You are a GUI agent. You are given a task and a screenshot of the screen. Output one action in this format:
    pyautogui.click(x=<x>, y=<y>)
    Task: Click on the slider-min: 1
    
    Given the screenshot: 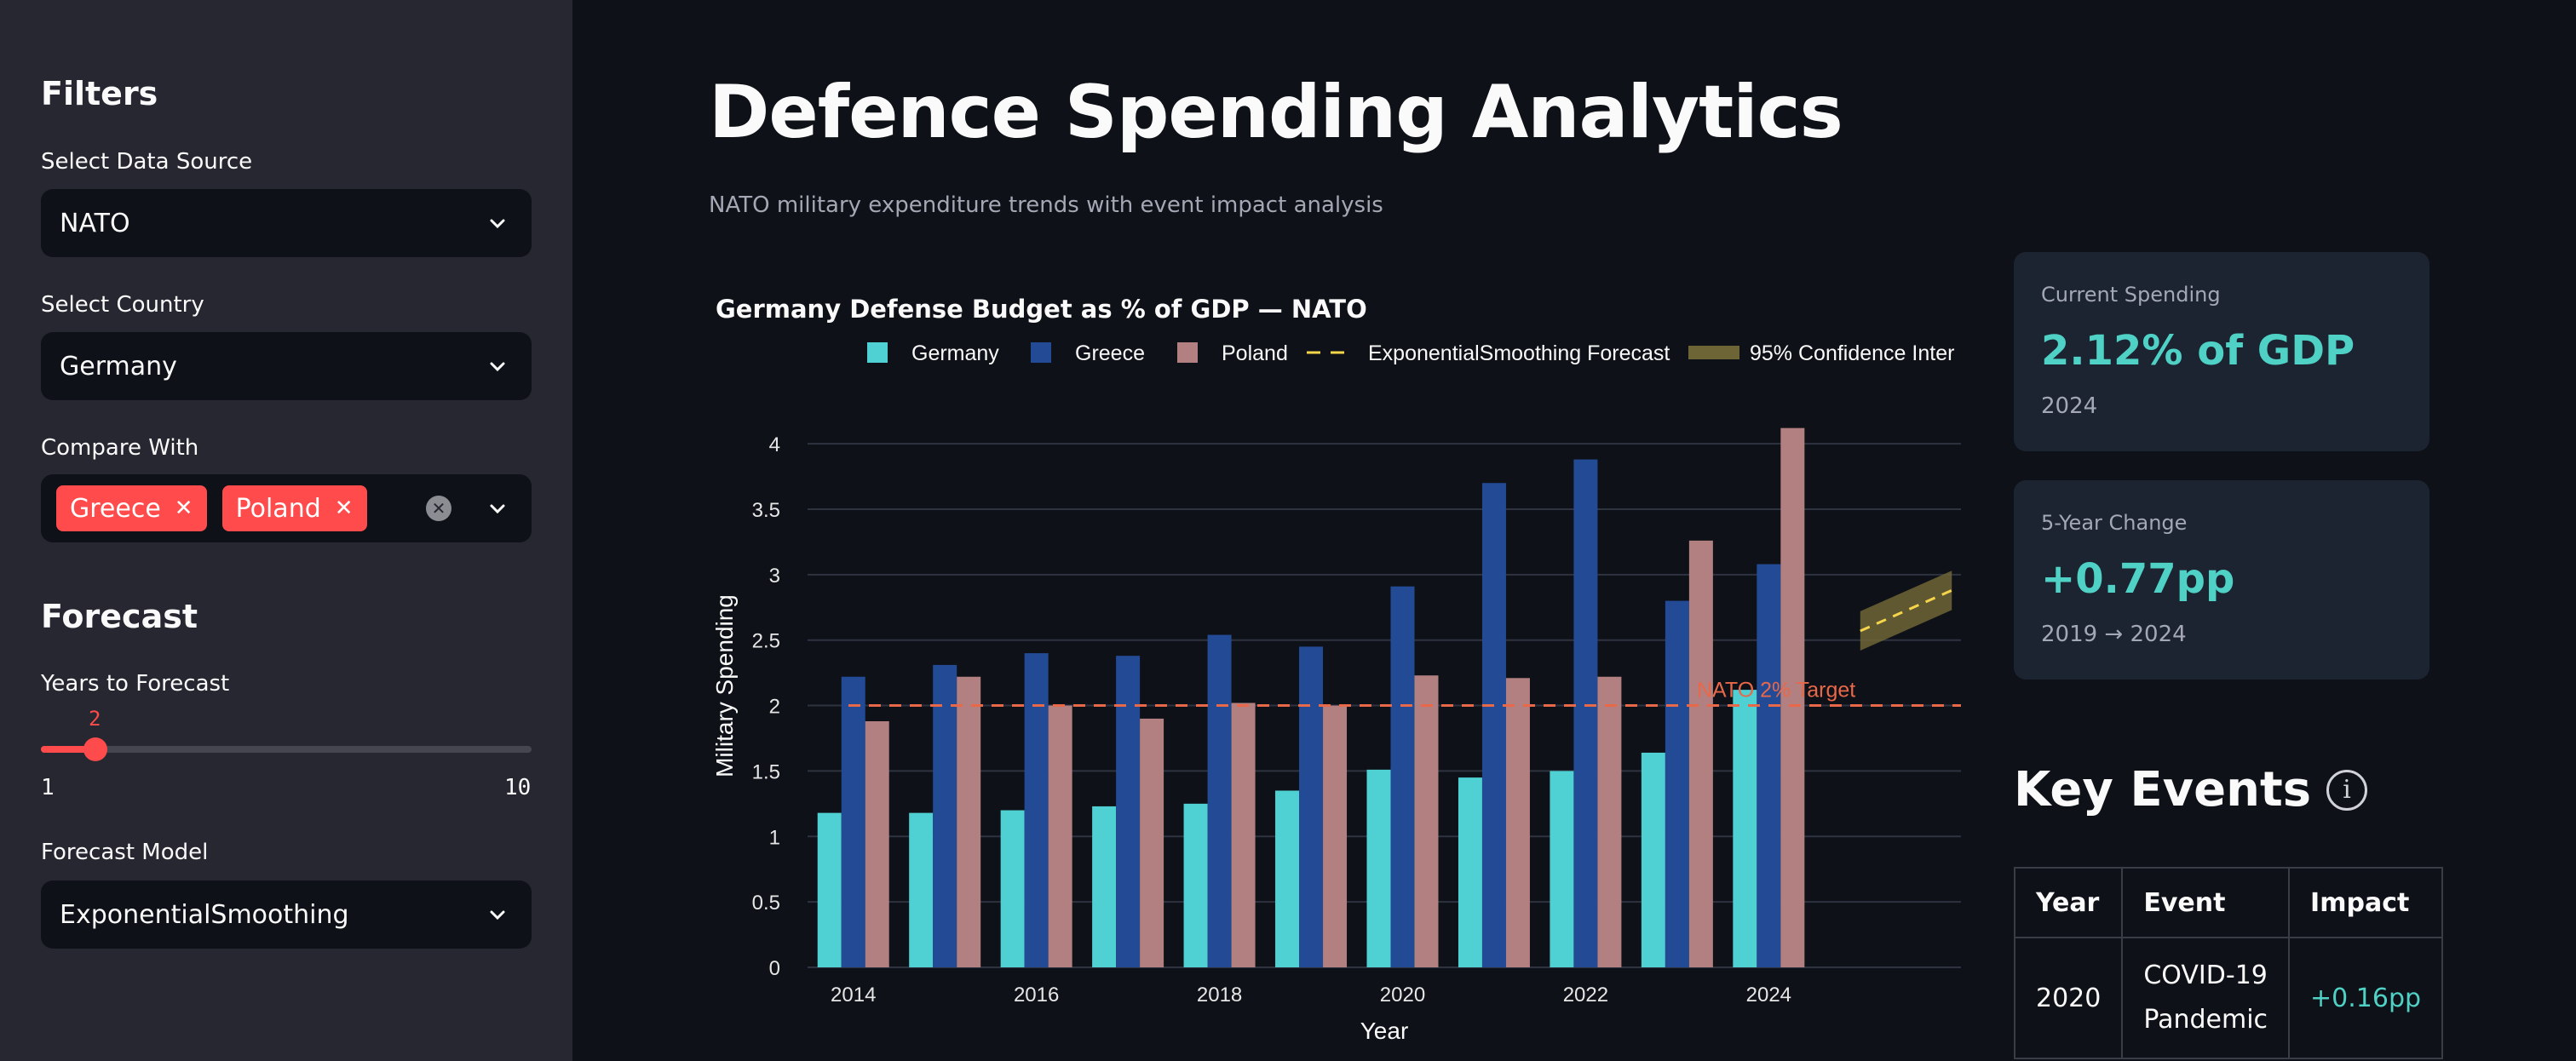 What is the action you would take?
    pyautogui.click(x=48, y=787)
    